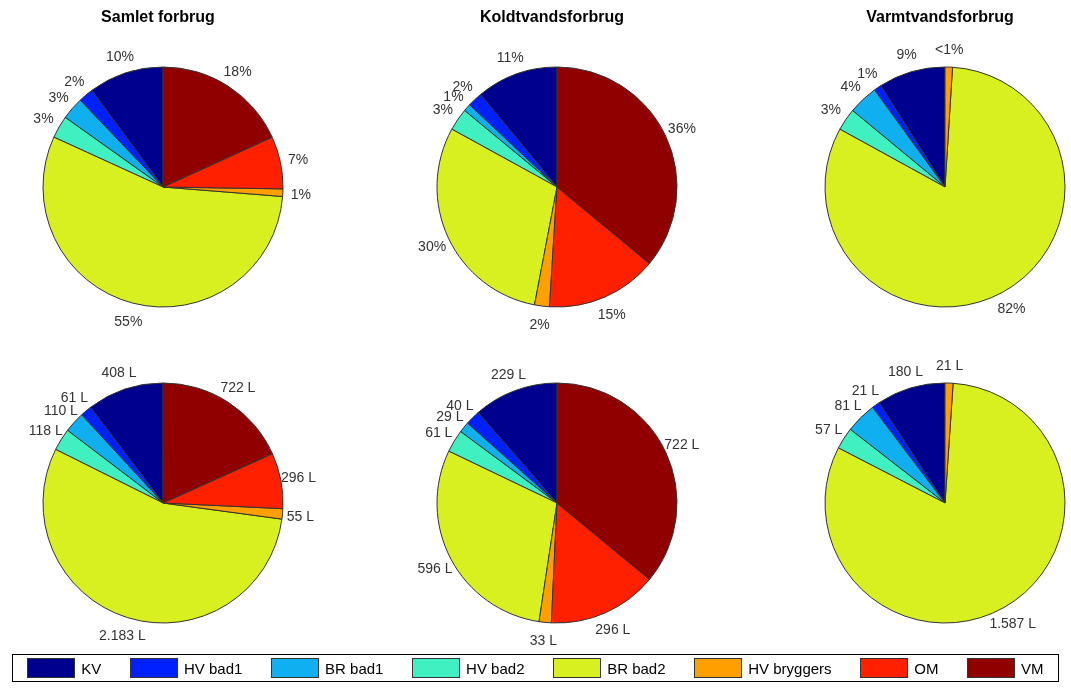  Describe the element at coordinates (435, 567) in the screenshot. I see `data-label: 596 L` at that location.